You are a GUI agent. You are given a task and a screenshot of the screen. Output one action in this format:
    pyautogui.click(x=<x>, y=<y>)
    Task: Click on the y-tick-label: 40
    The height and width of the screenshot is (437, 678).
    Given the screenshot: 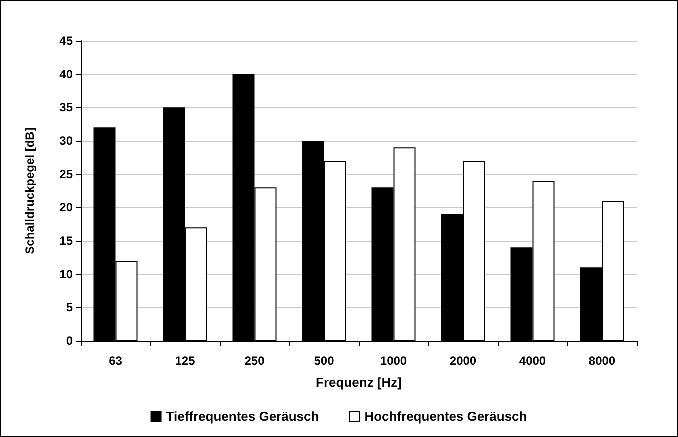 What is the action you would take?
    pyautogui.click(x=67, y=74)
    